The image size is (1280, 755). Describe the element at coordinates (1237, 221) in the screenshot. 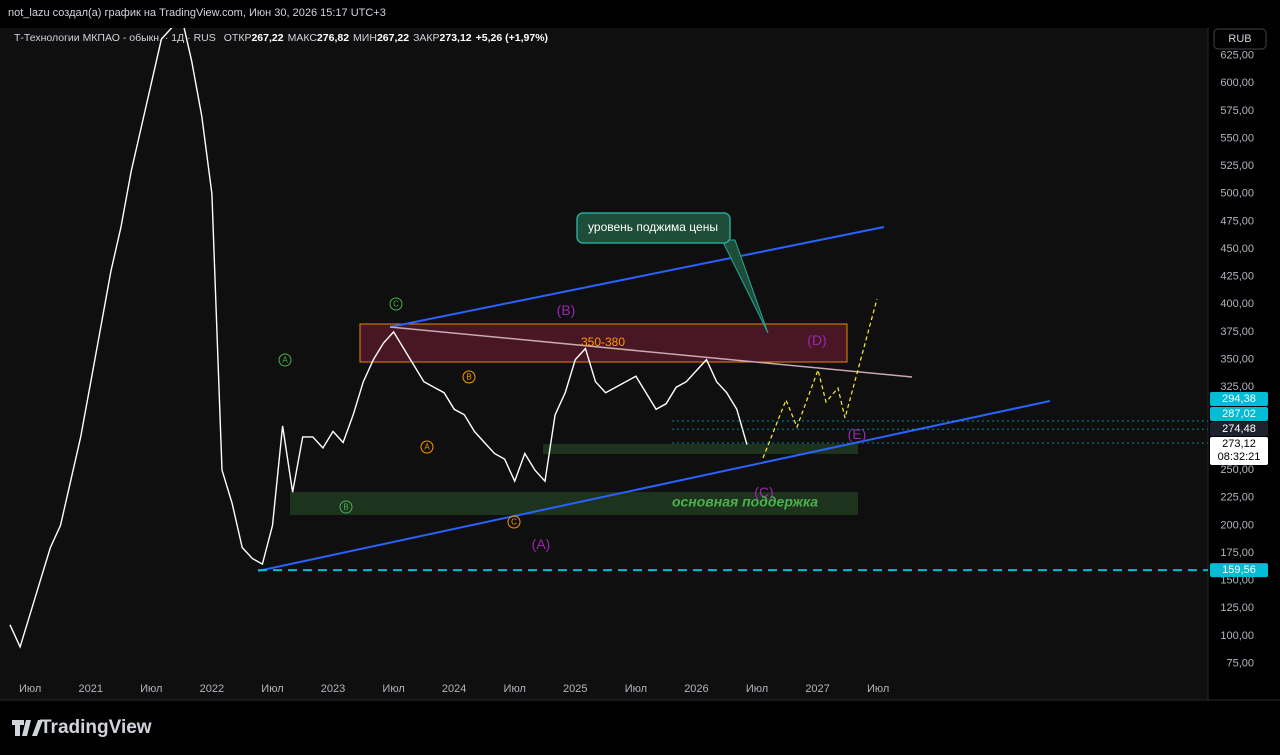

I see `y-tick-label: 475,00` at that location.